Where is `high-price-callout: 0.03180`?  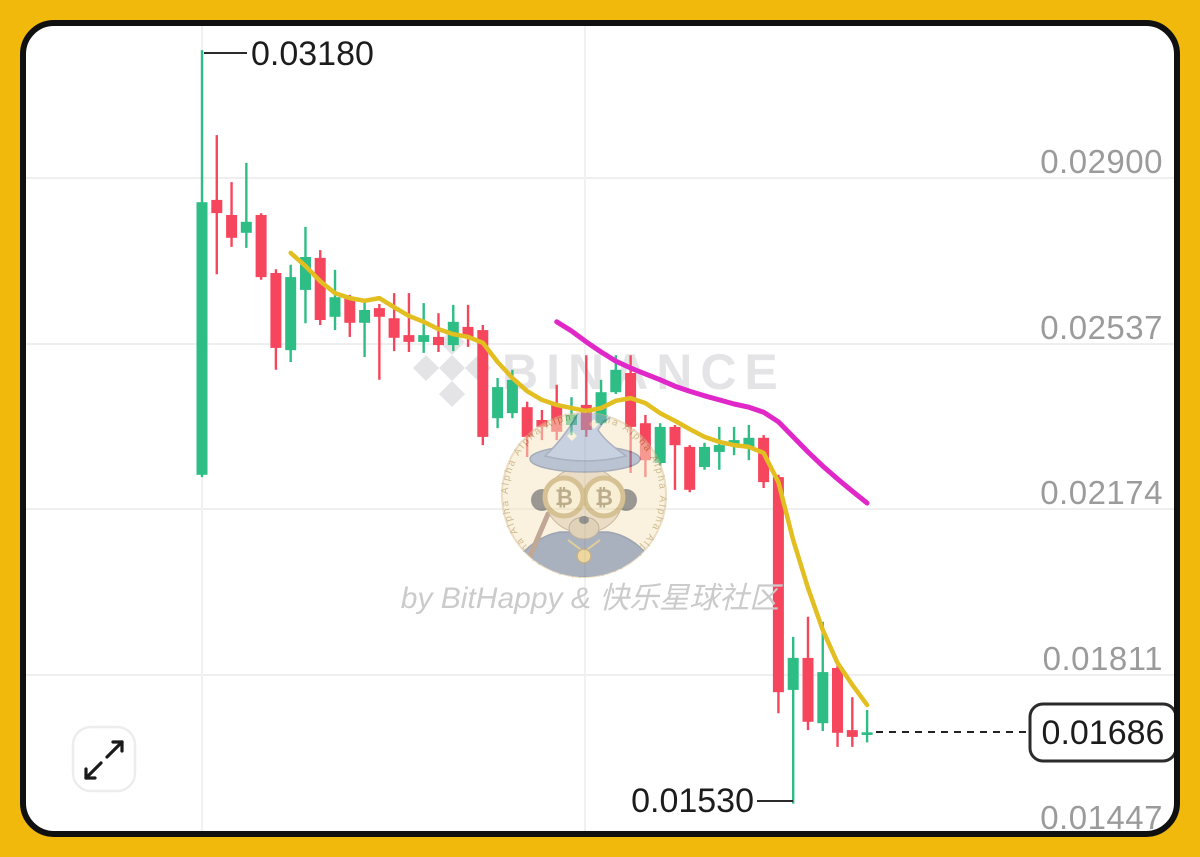
high-price-callout: 0.03180 is located at coordinates (289, 54).